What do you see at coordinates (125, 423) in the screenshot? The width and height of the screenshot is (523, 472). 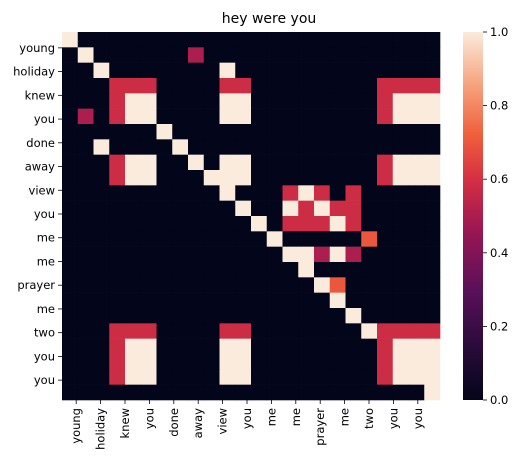 I see `x-tick-label: knew` at bounding box center [125, 423].